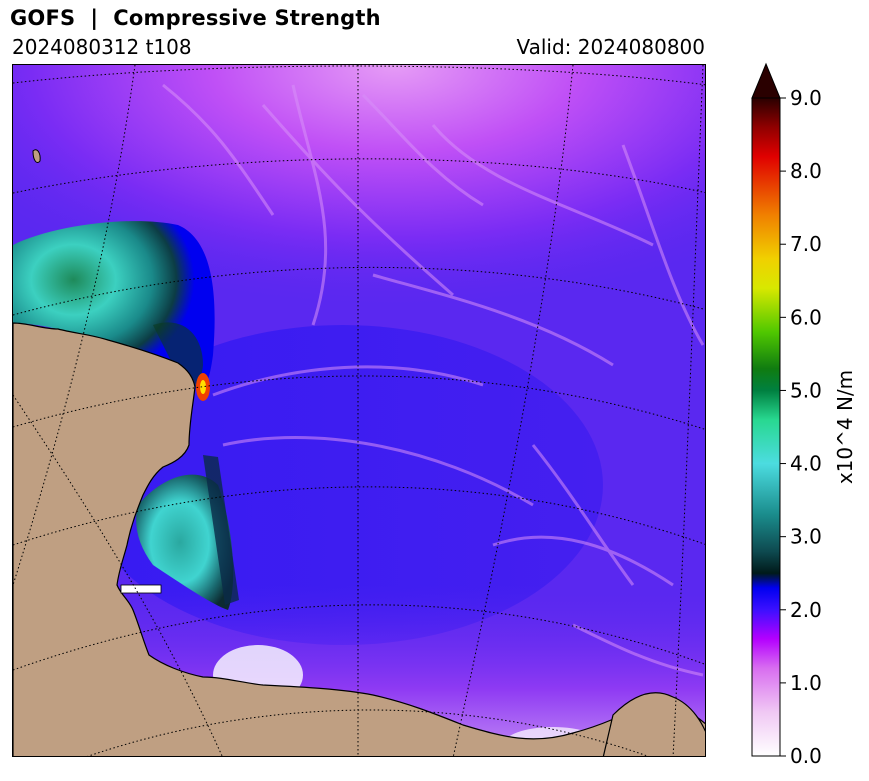 This screenshot has height=781, width=869. Describe the element at coordinates (36, 156) in the screenshot. I see `small-island` at that location.